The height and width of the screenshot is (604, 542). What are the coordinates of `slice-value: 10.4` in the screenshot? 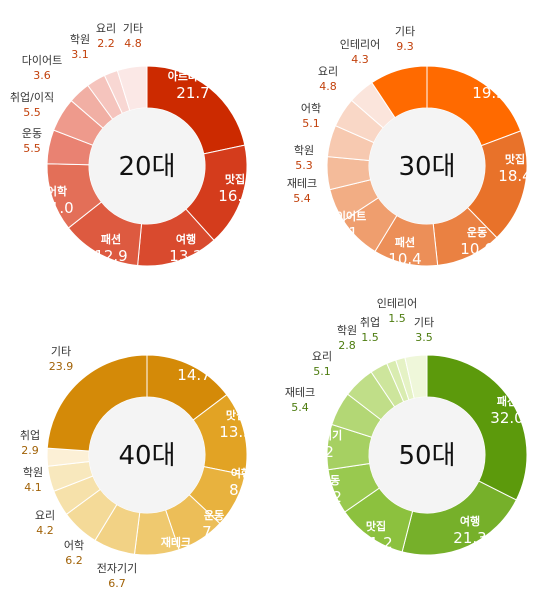 It's located at (404, 259).